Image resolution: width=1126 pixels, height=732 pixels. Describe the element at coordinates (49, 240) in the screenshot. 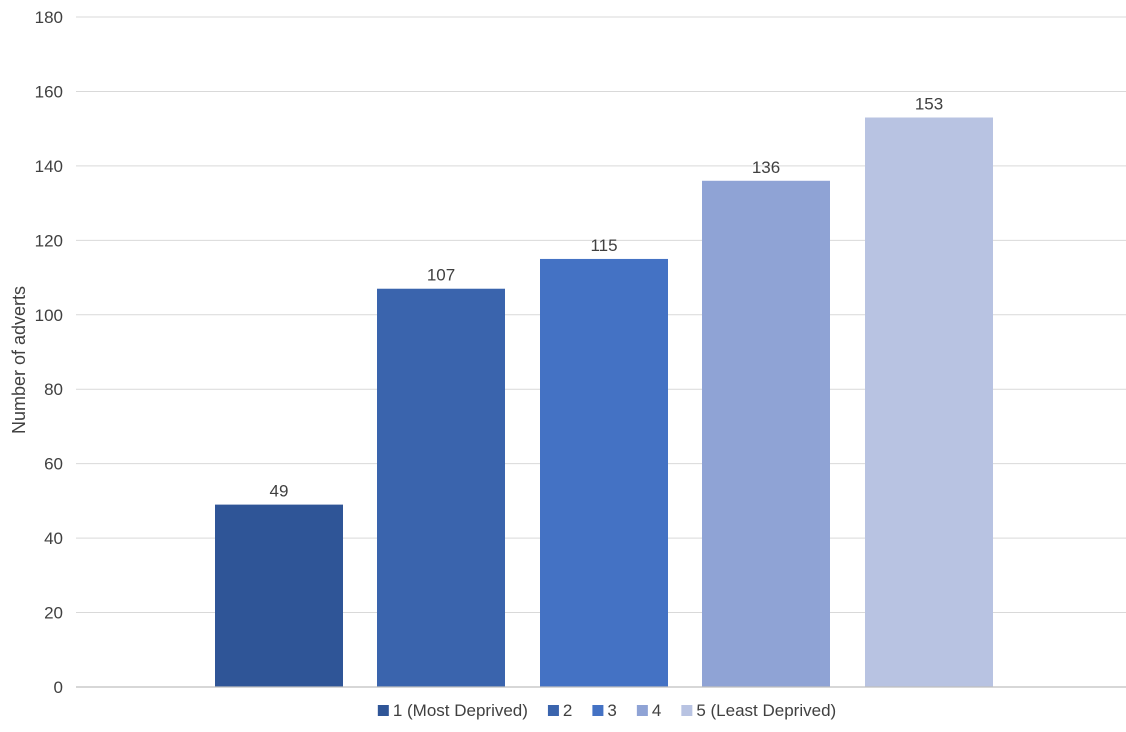

I see `y-tick-label: 120` at that location.